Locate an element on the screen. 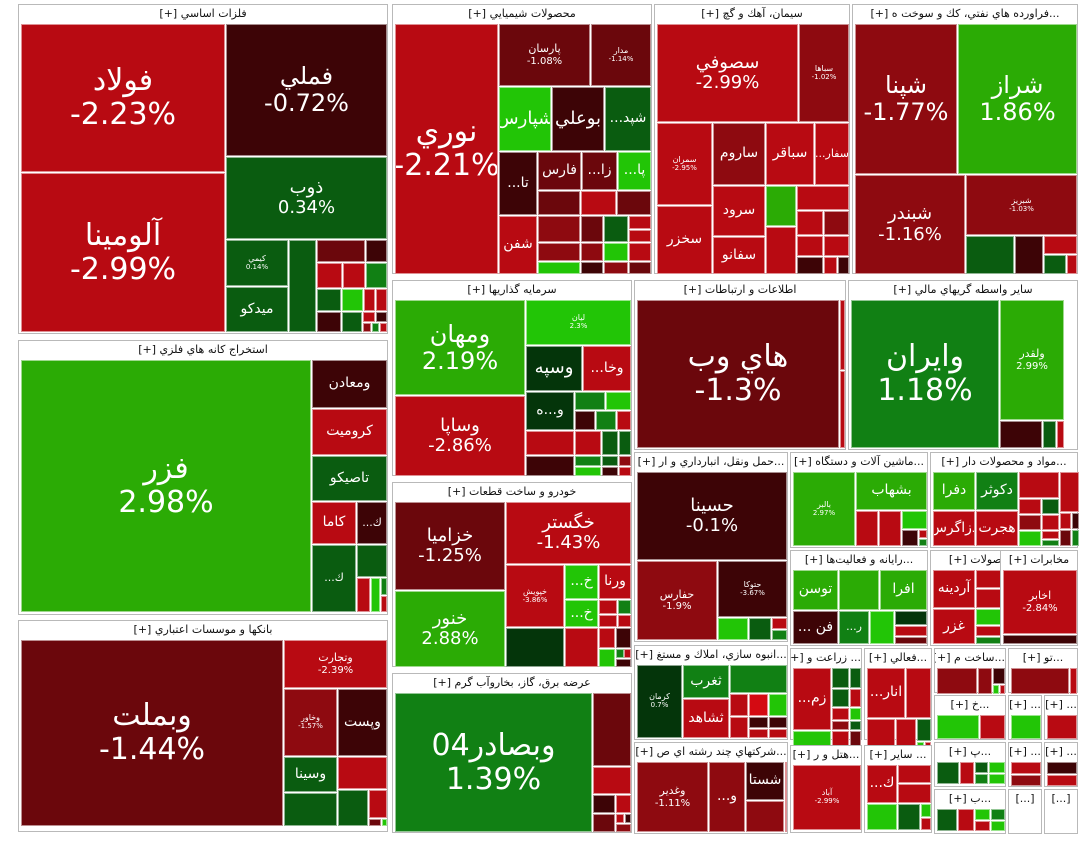 This screenshot has width=1080, height=842. sector-title: ...انبوه سازي، املاك و مستغ [+] is located at coordinates (711, 655).